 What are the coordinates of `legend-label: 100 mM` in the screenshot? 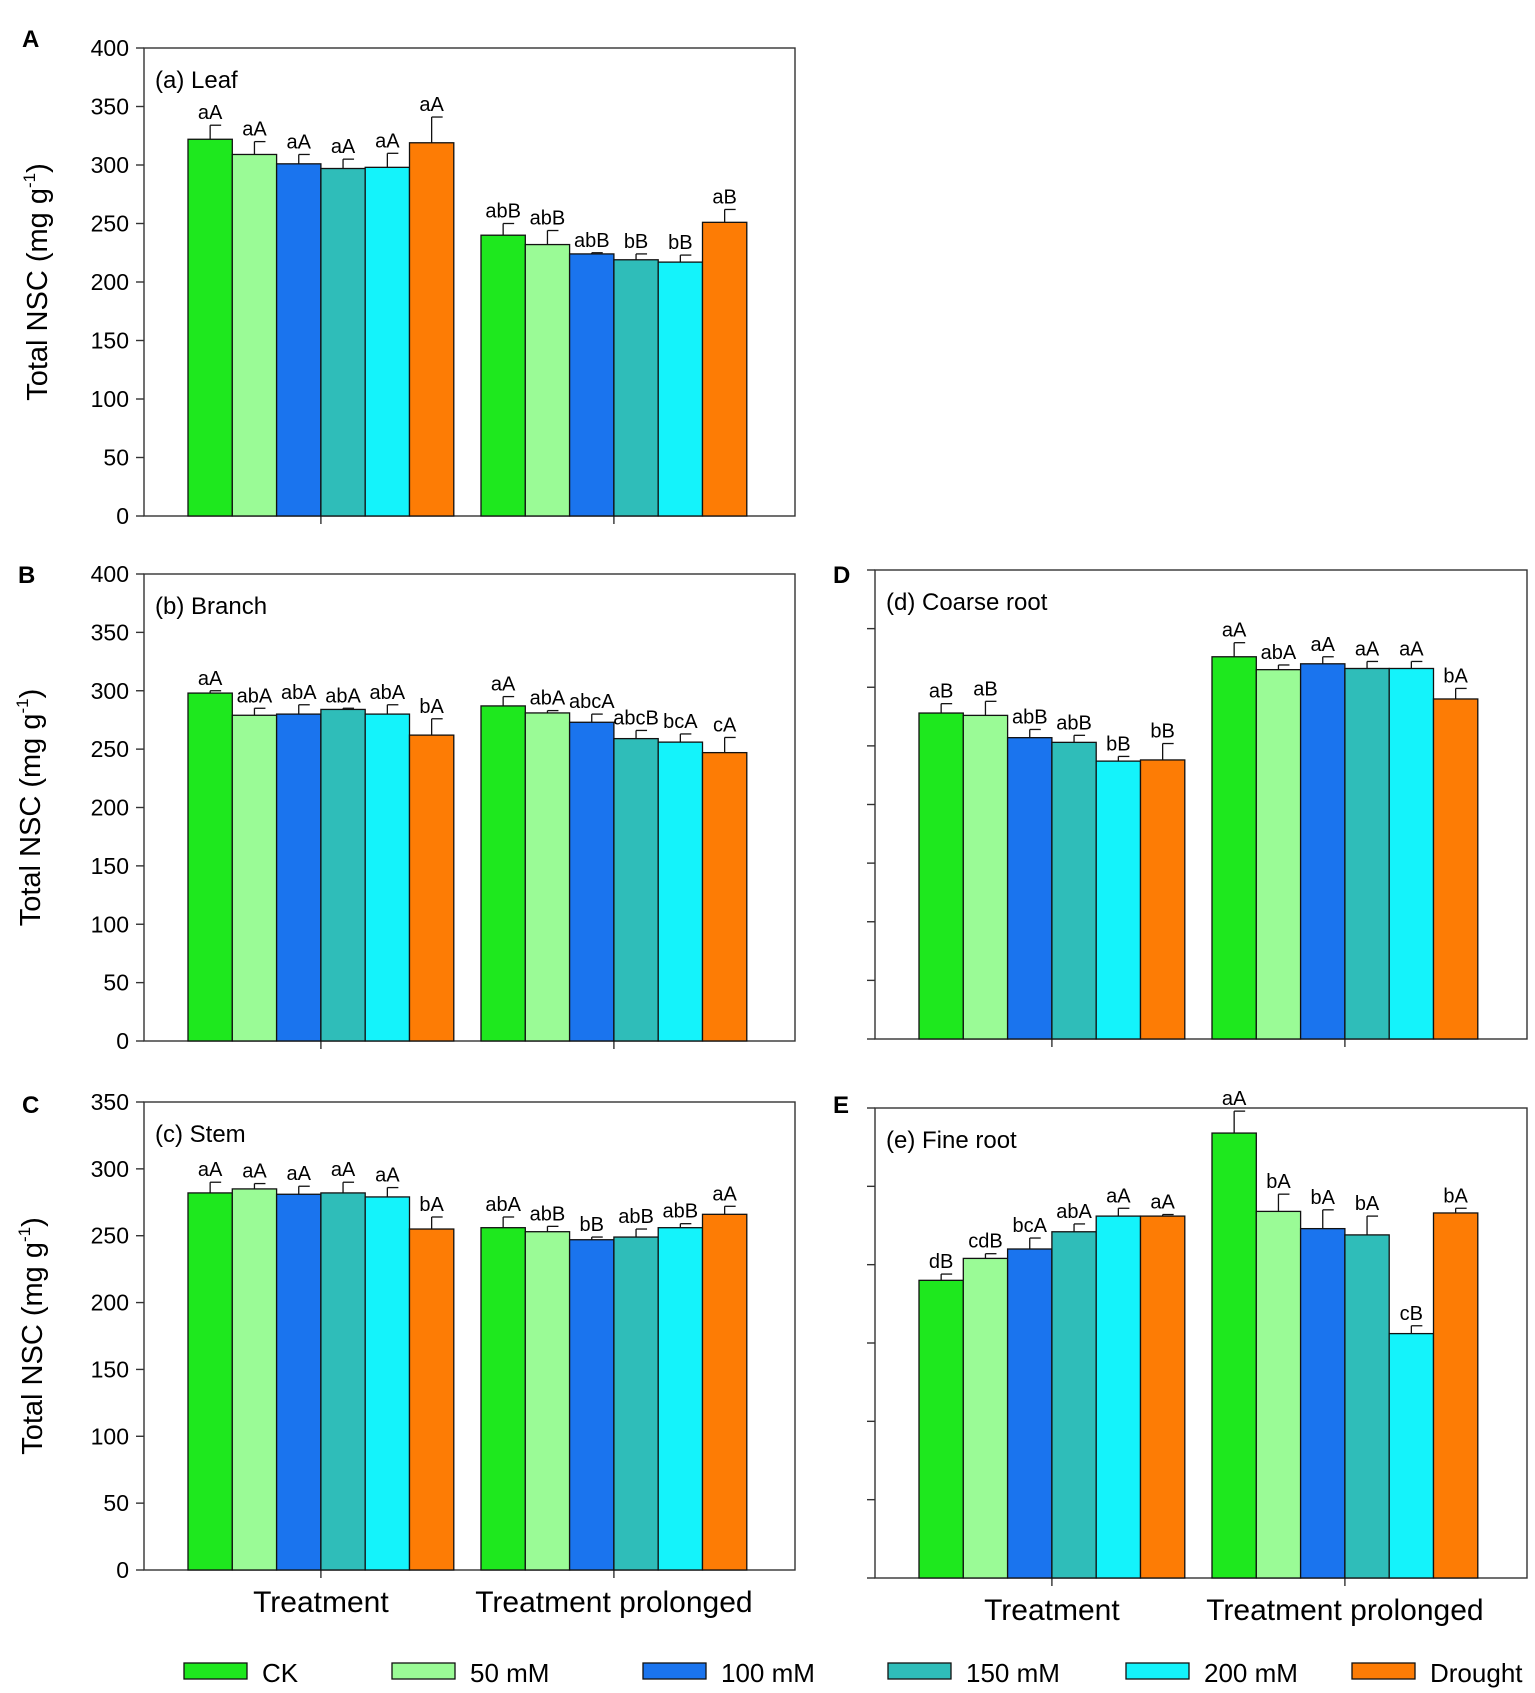 It's located at (768, 1673).